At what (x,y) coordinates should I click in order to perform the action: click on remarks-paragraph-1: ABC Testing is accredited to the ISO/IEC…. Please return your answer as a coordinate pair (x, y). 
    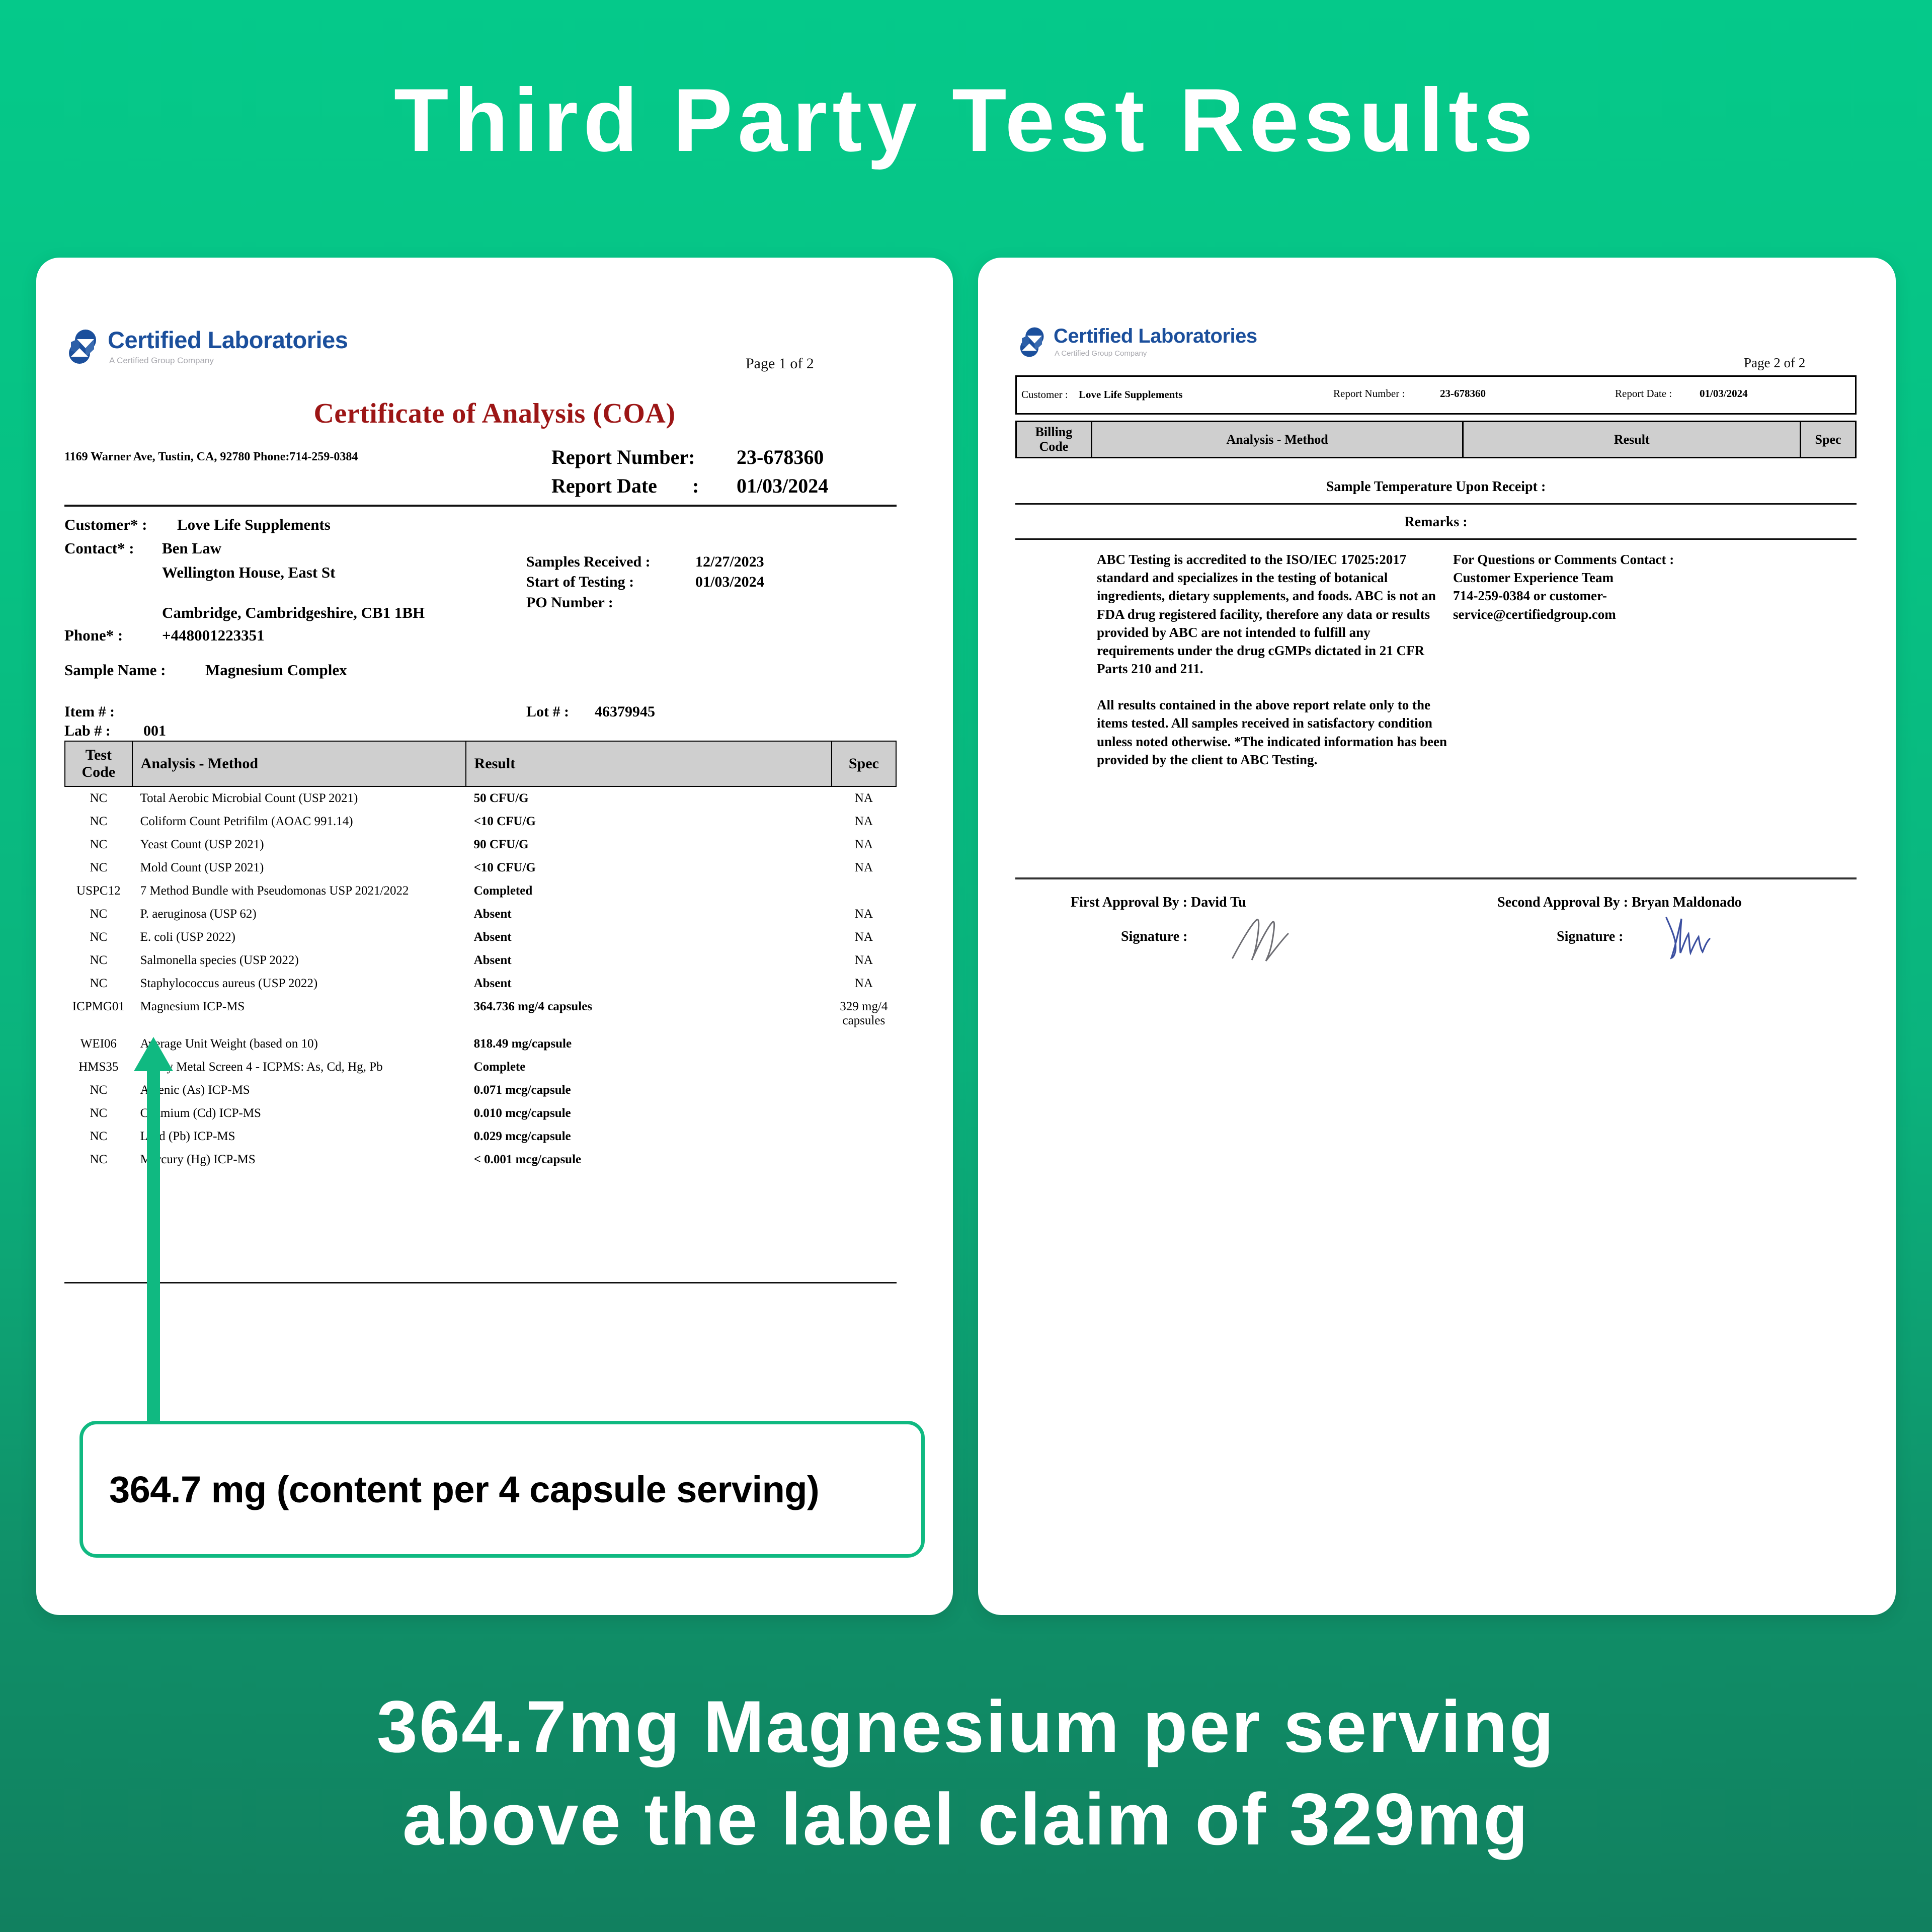
    Looking at the image, I should click on (1266, 615).